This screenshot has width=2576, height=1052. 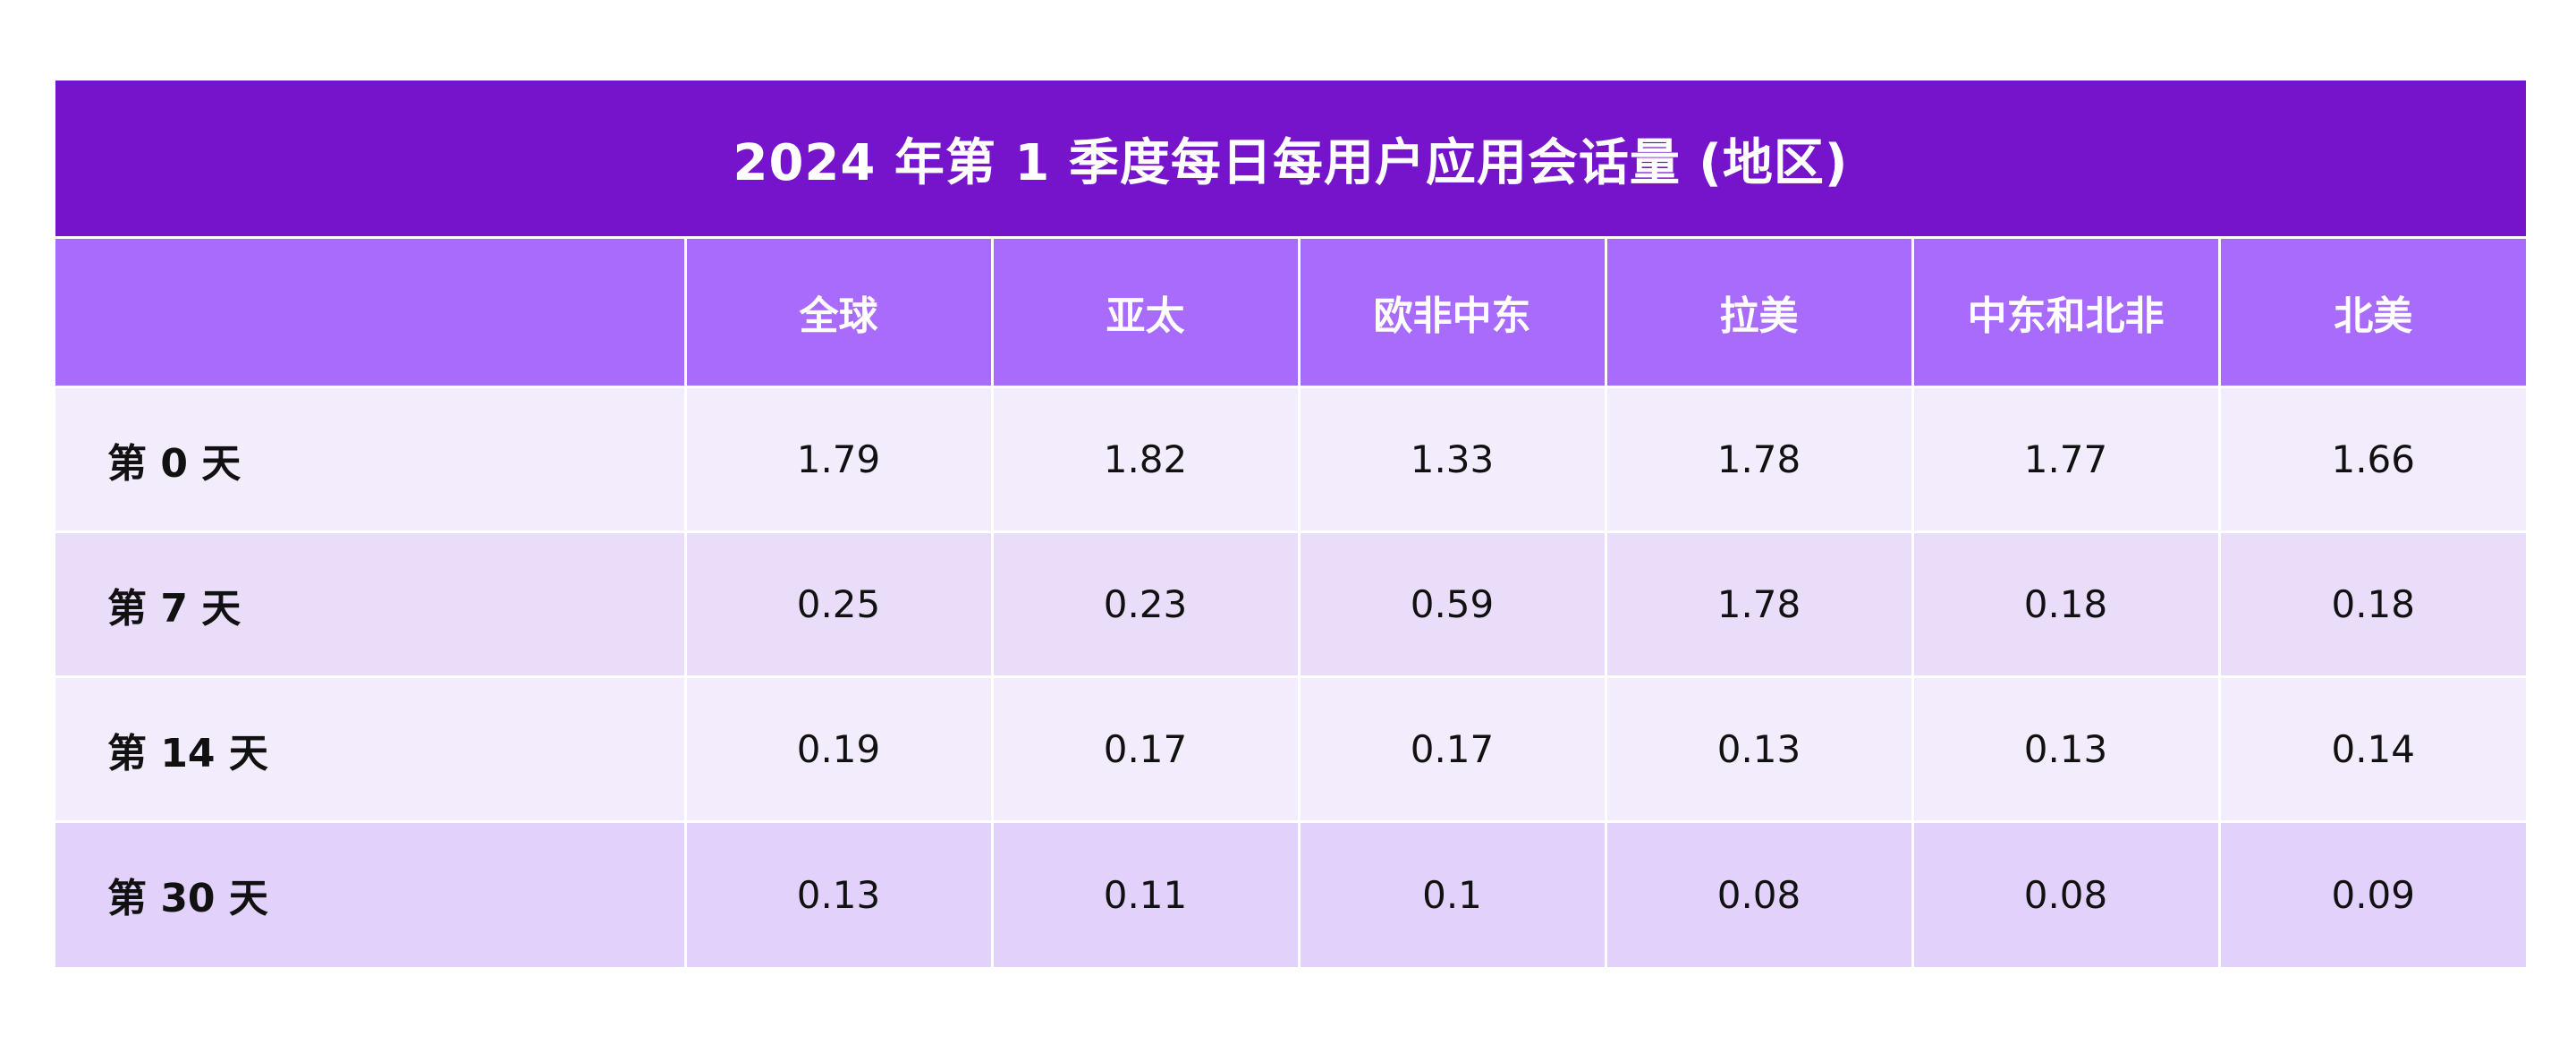 I want to click on table-cell: 0.23, so click(x=1145, y=604).